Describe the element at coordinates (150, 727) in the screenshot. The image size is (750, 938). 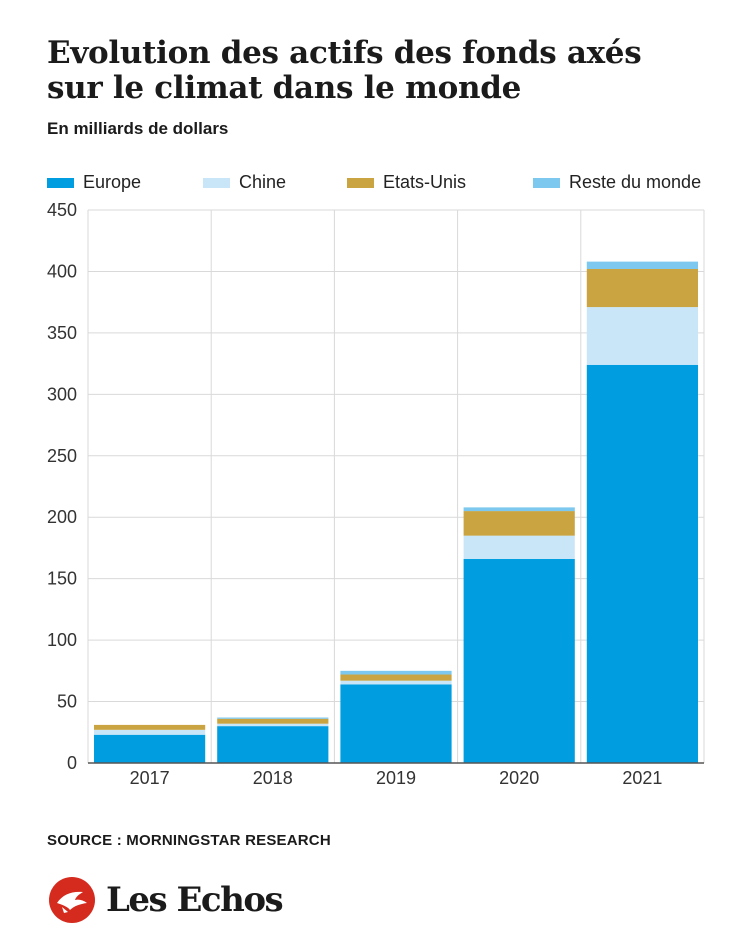
I see `bar-2017-etats-unis` at that location.